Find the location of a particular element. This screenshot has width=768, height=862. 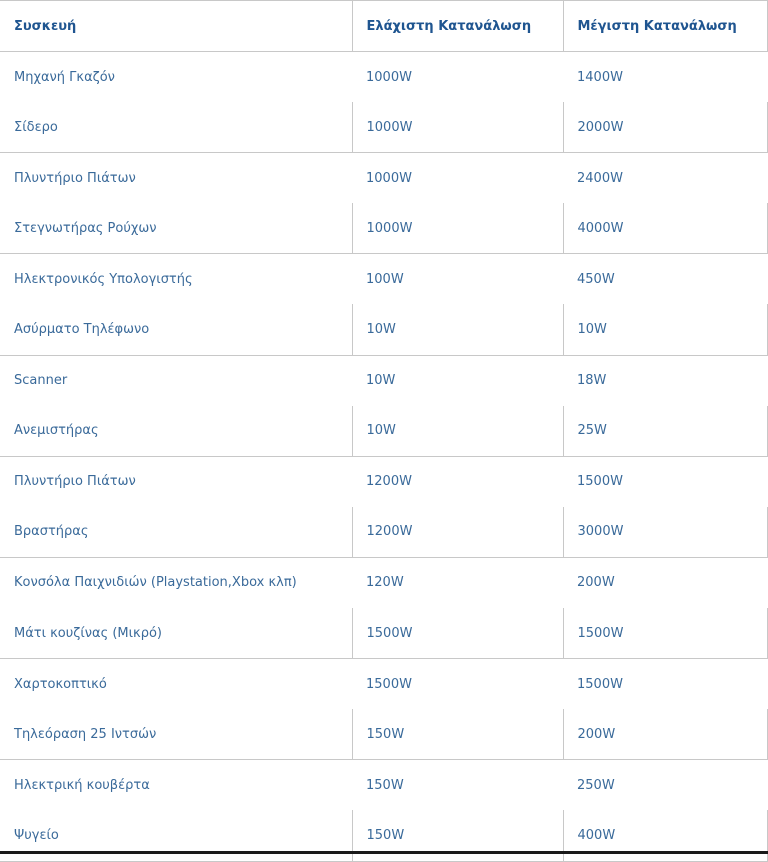

max-consumption-cell: 18W is located at coordinates (592, 381).